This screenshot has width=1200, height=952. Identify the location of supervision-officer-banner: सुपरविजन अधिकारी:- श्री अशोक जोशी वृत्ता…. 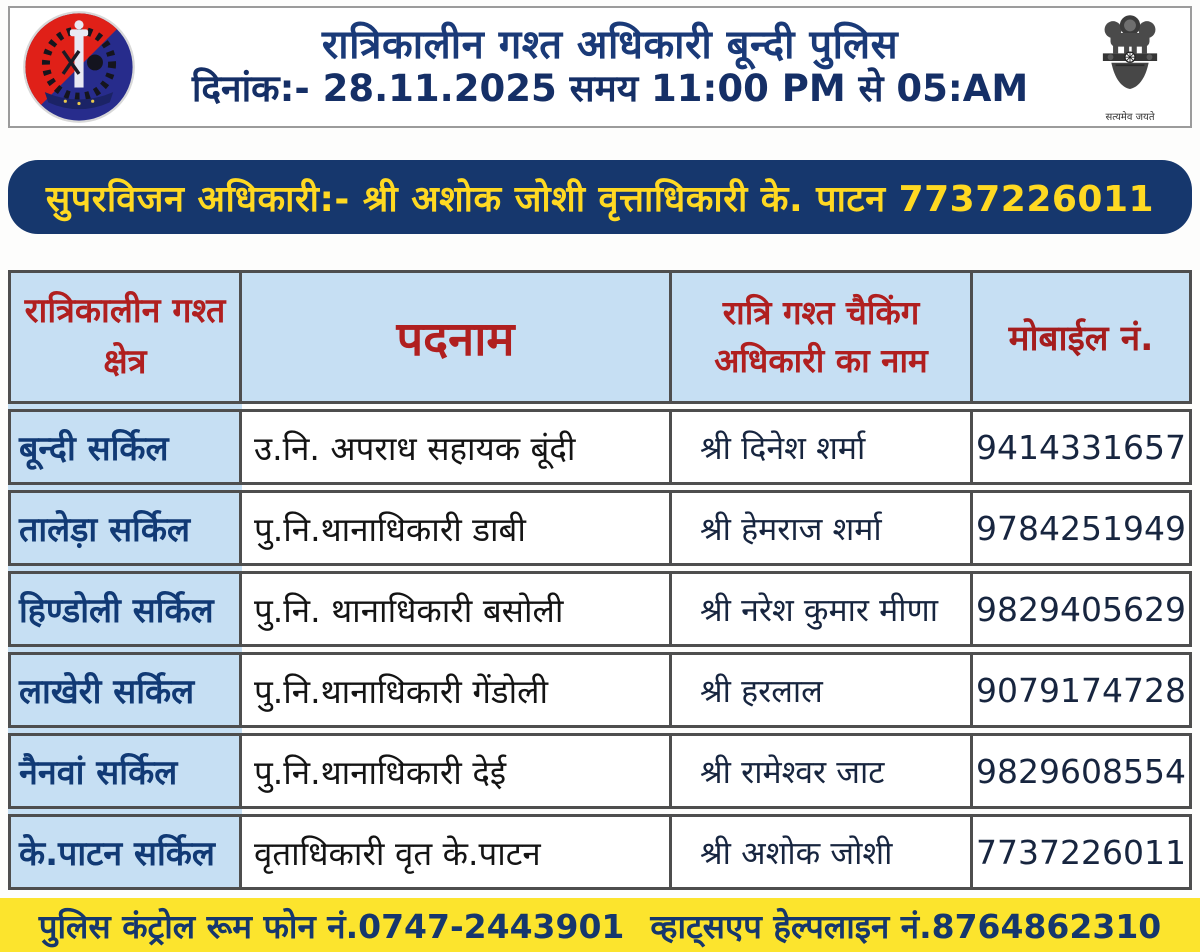
(600, 197).